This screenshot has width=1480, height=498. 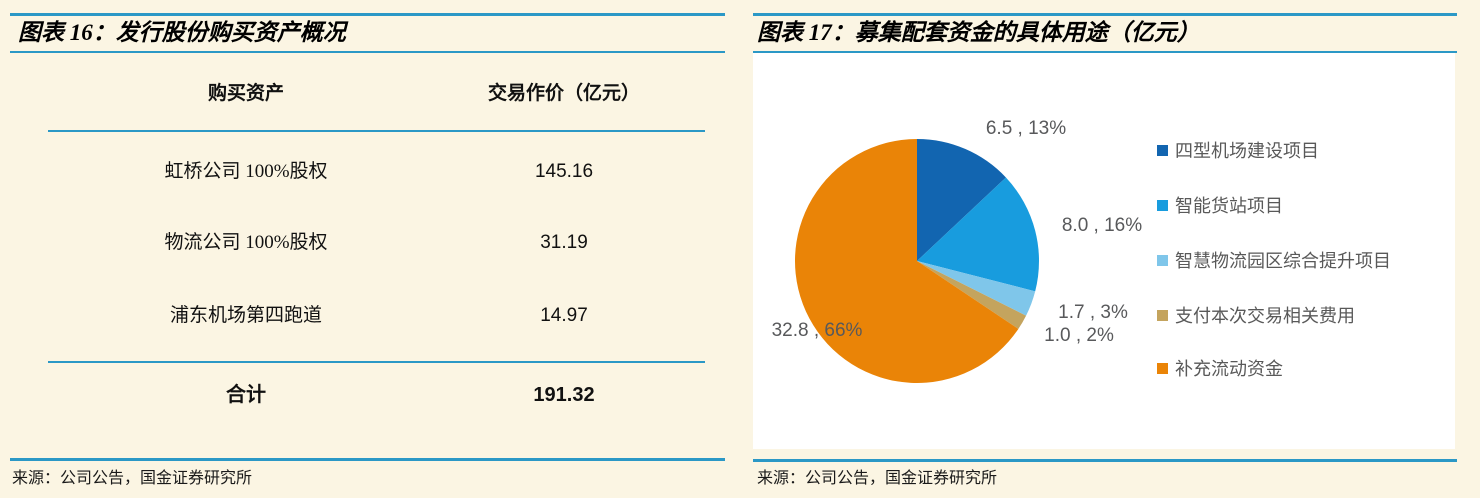 I want to click on legend-label: 补充流动资金, so click(x=1229, y=369).